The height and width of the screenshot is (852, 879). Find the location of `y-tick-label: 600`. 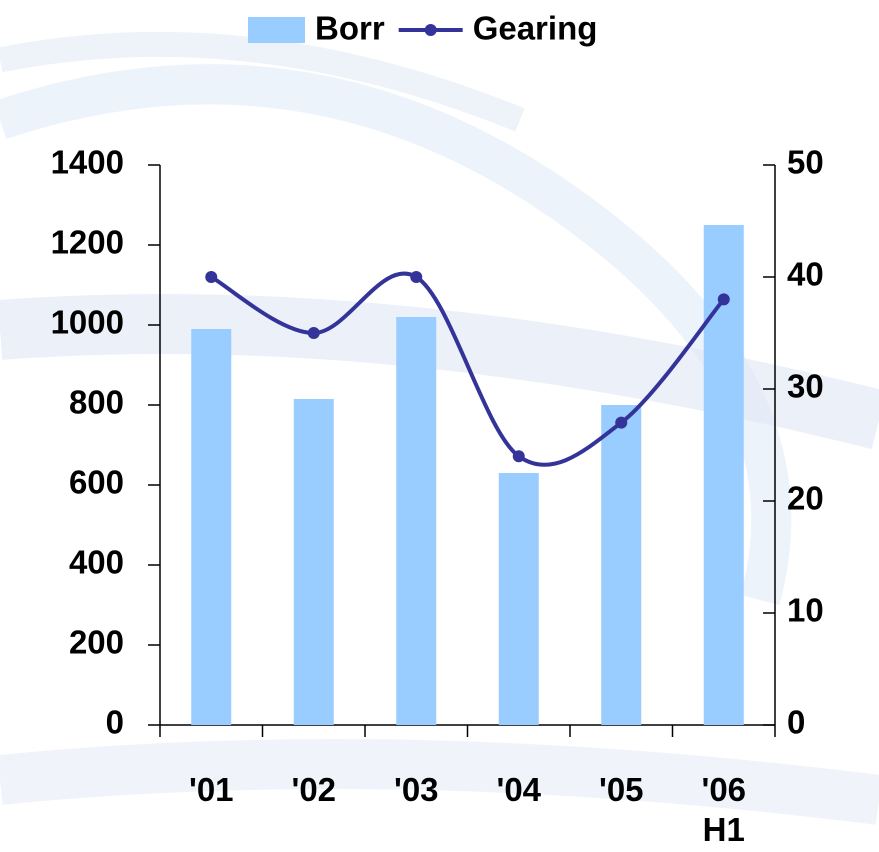

y-tick-label: 600 is located at coordinates (96, 482).